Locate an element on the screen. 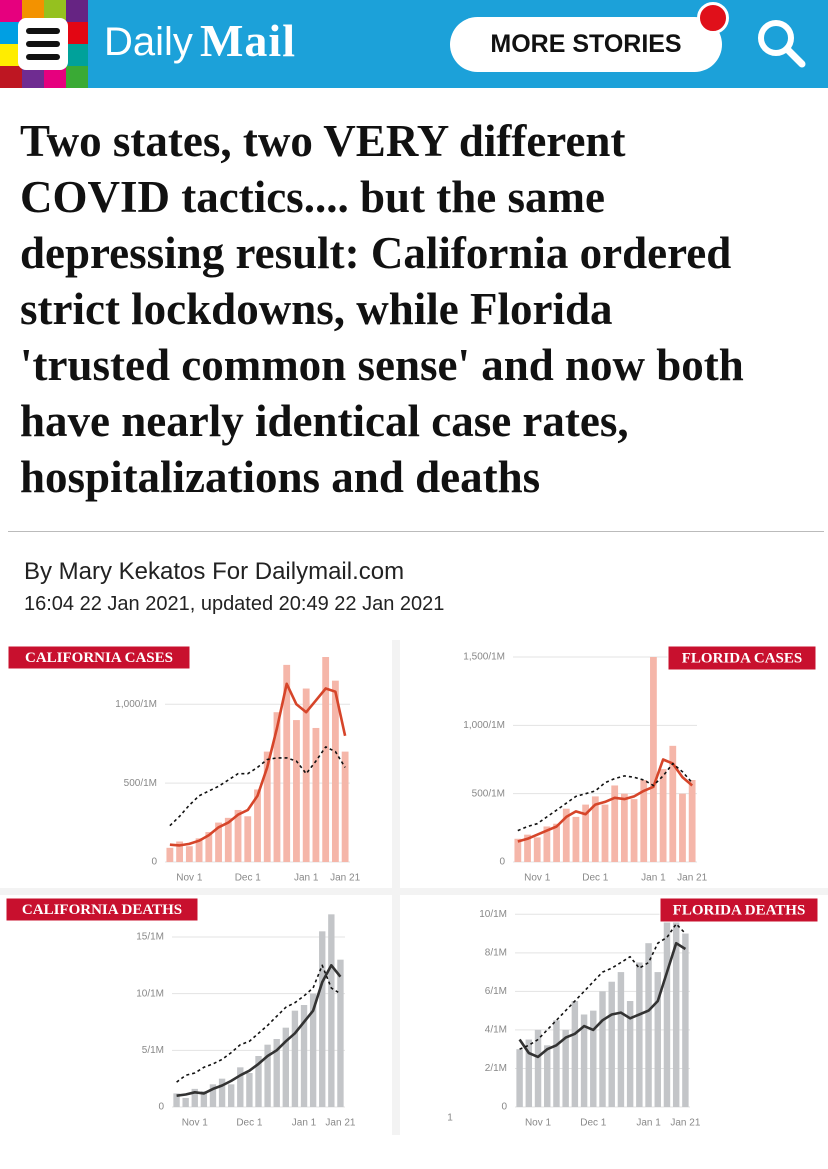  chart-label: CALIFORNIA CASES is located at coordinates (99, 658).